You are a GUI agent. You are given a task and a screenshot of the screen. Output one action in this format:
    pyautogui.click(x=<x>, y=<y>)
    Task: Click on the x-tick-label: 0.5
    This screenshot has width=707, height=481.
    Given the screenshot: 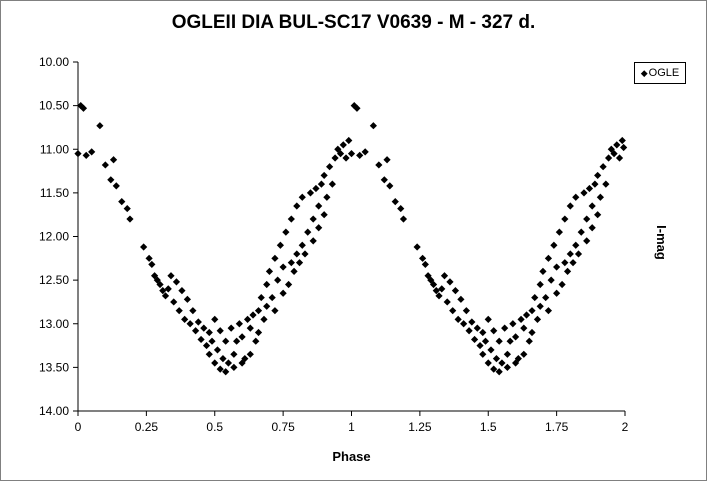 What is the action you would take?
    pyautogui.click(x=214, y=427)
    